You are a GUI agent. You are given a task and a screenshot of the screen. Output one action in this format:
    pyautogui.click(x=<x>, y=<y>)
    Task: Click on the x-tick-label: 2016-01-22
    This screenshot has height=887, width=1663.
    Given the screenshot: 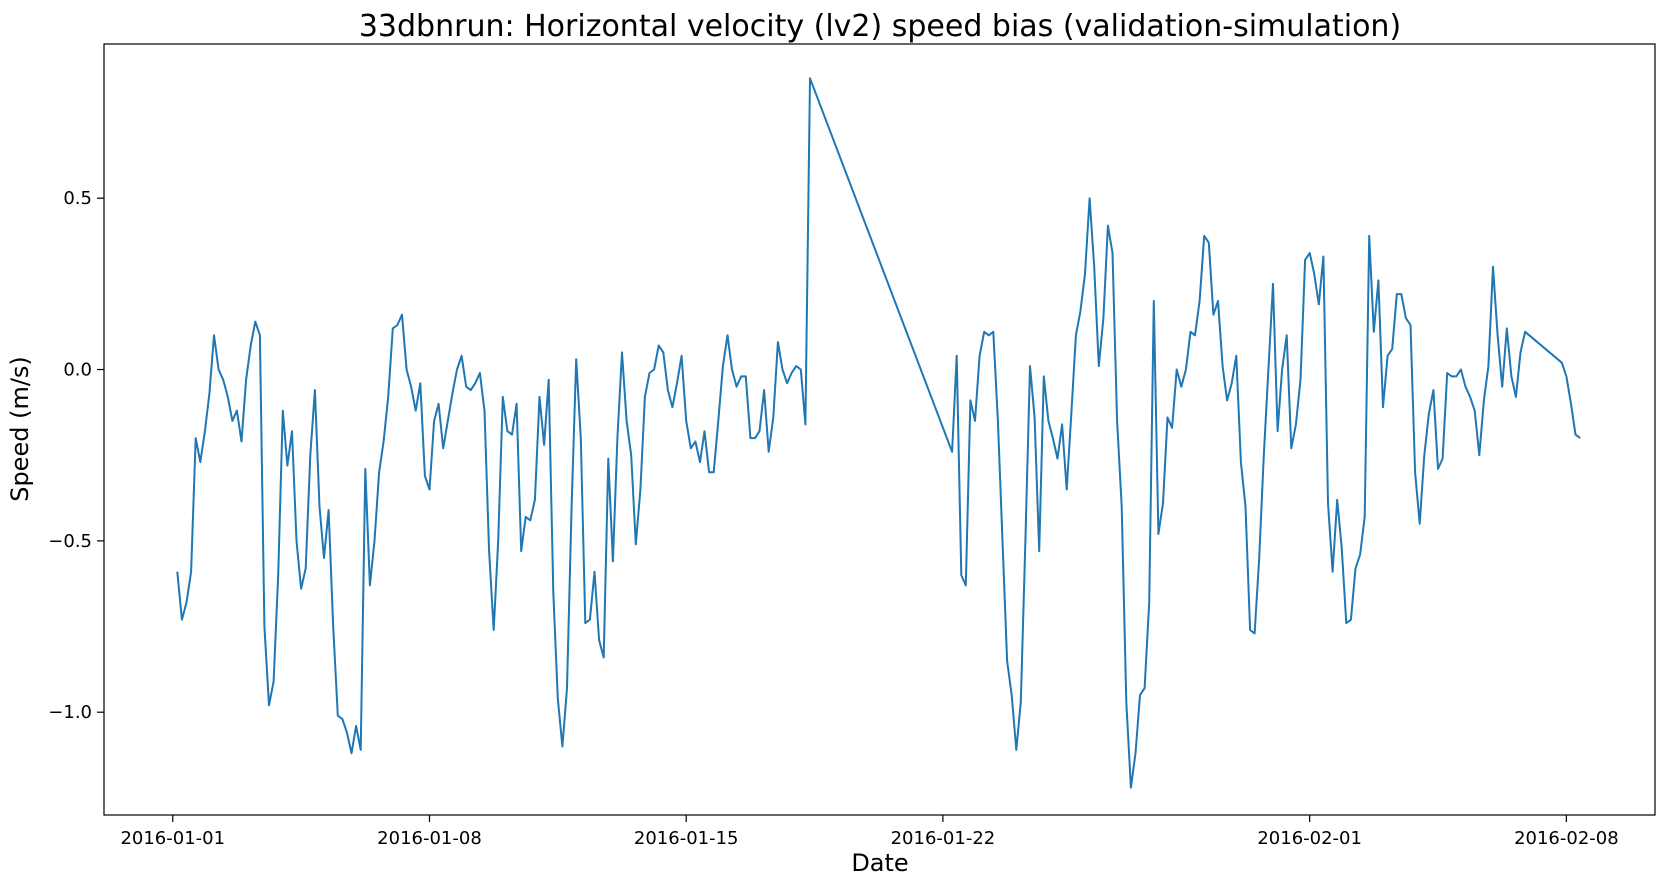 What is the action you would take?
    pyautogui.click(x=943, y=838)
    